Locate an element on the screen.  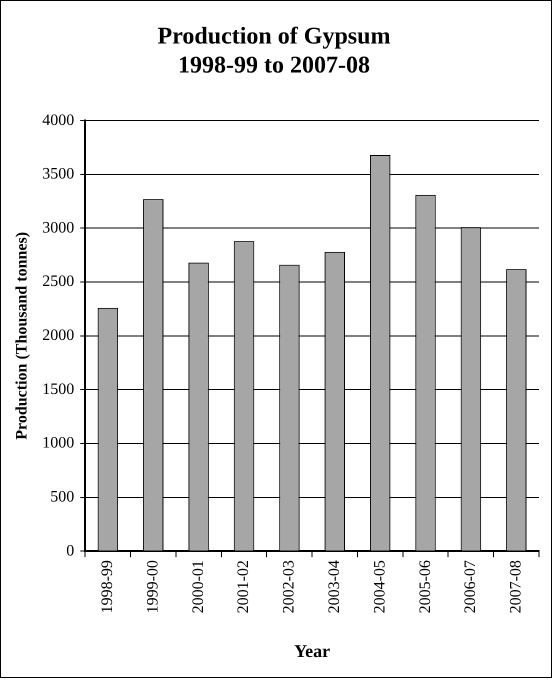
x-tick-label: 2000-01 is located at coordinates (198, 587).